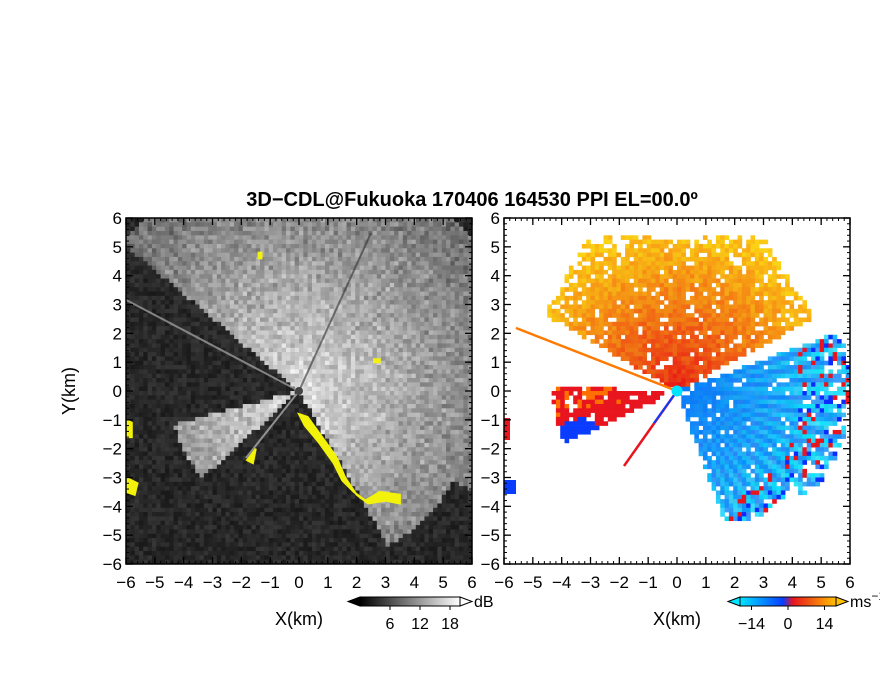 The height and width of the screenshot is (680, 880). Describe the element at coordinates (420, 624) in the screenshot. I see `colorbar-tick-label: 12` at that location.